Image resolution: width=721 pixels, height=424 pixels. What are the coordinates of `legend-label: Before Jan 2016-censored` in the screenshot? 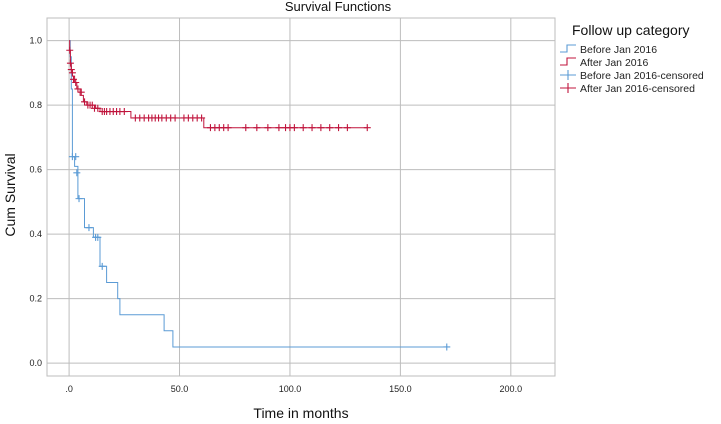 It's located at (642, 76).